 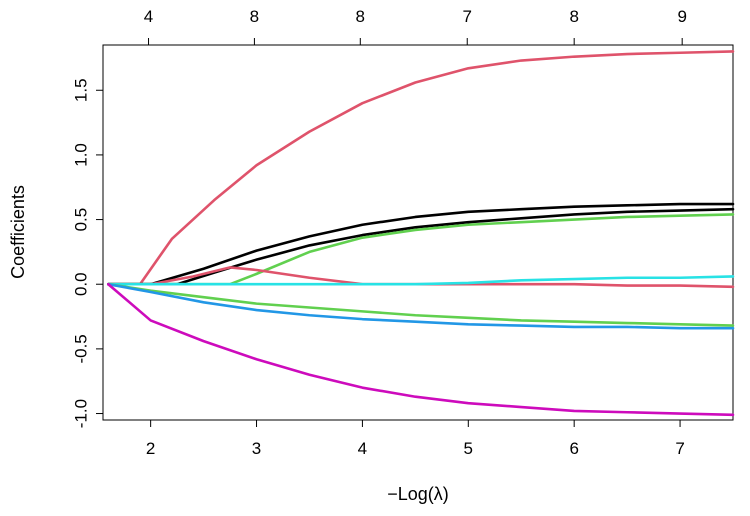 What do you see at coordinates (468, 448) in the screenshot?
I see `x-tick-label: 5` at bounding box center [468, 448].